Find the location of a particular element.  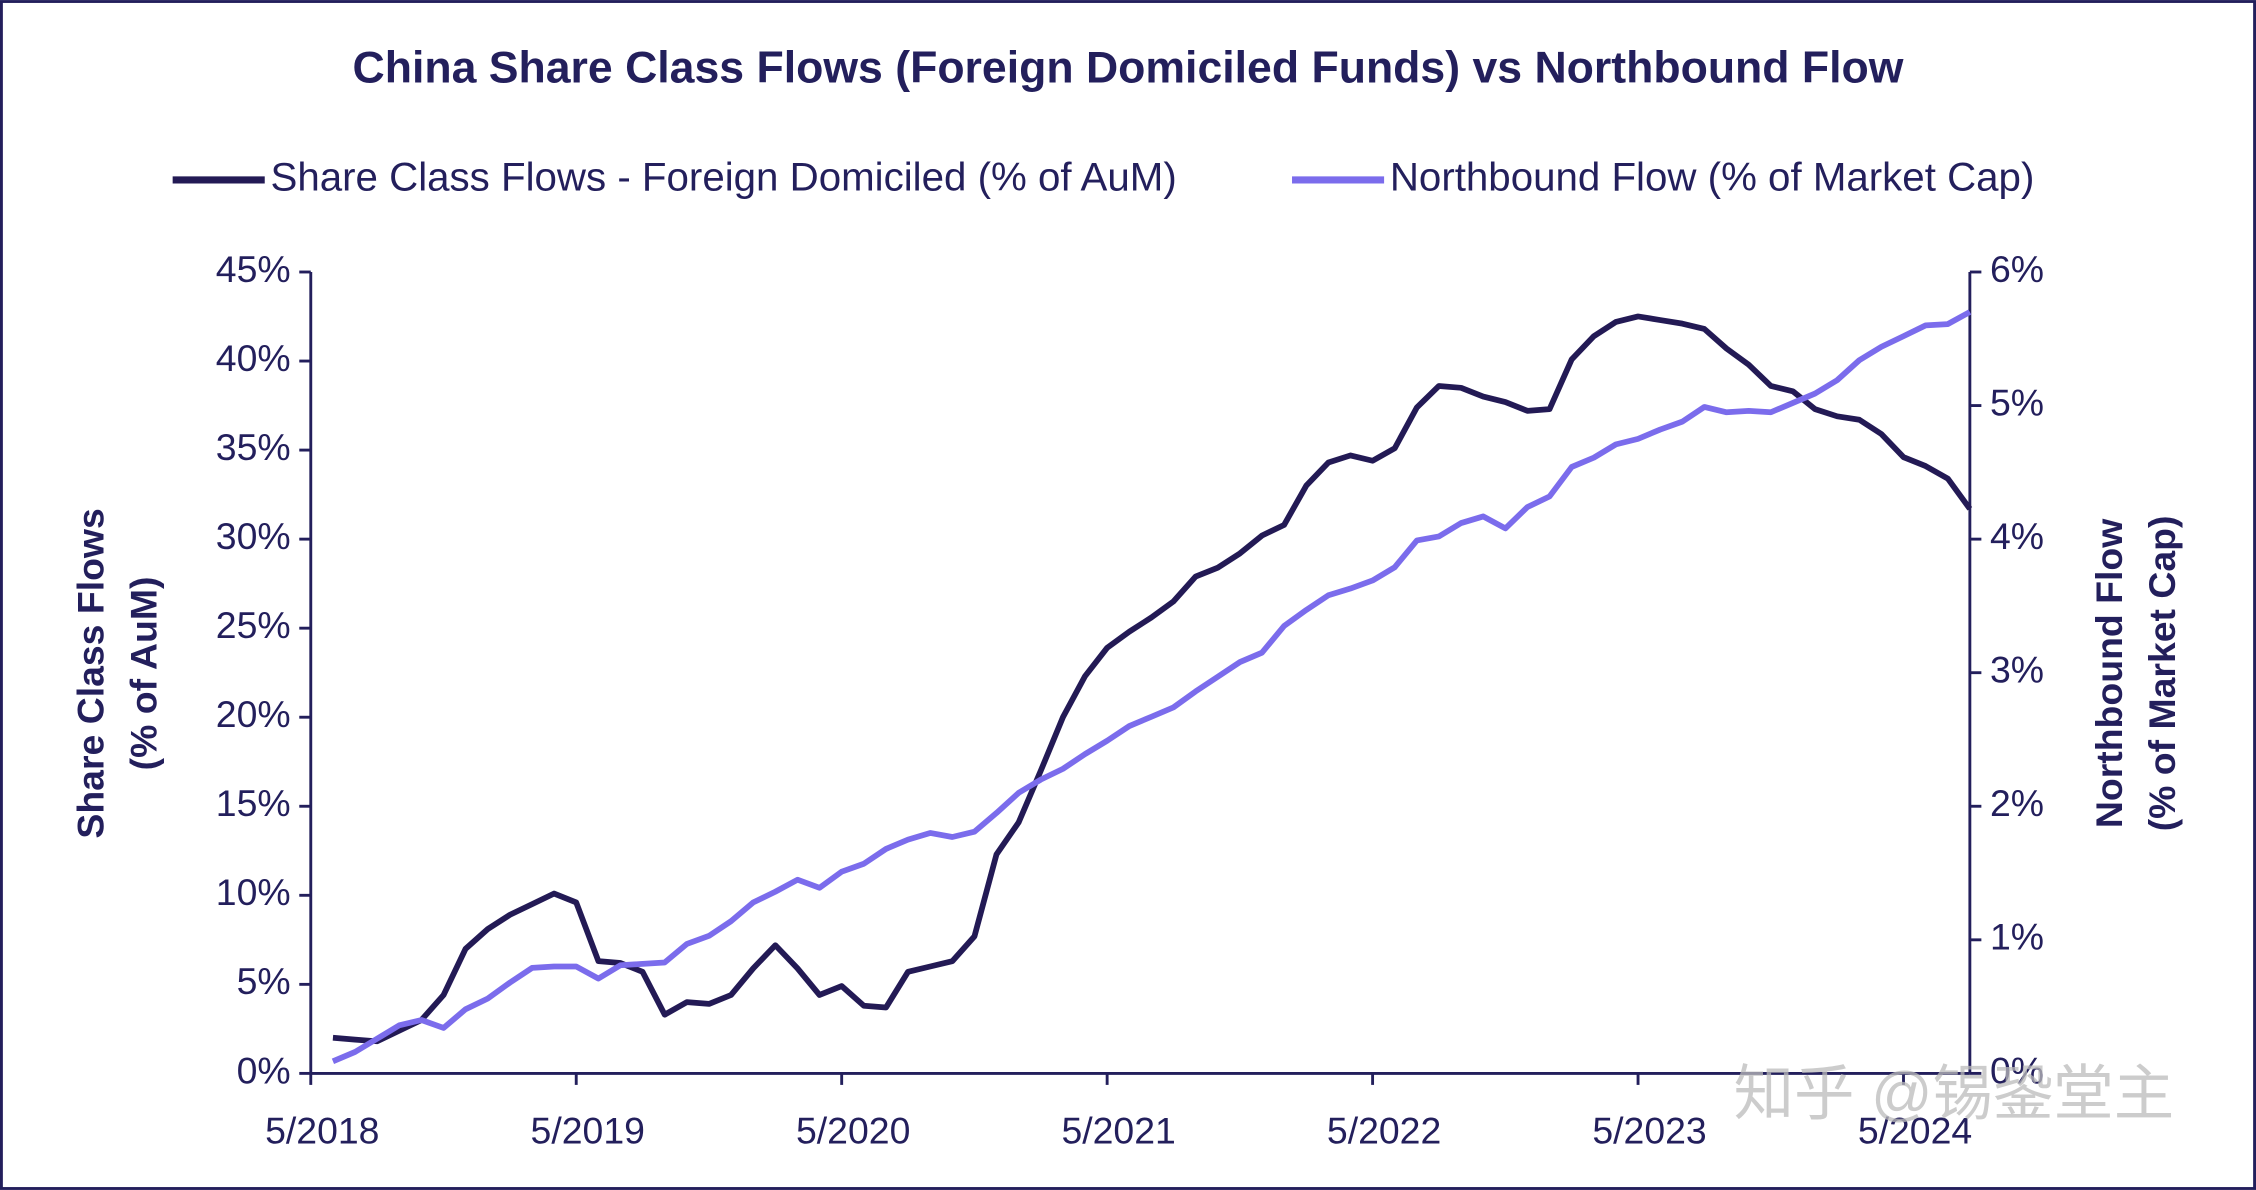

y-axis-label: Share Class Flows is located at coordinates (90, 673).